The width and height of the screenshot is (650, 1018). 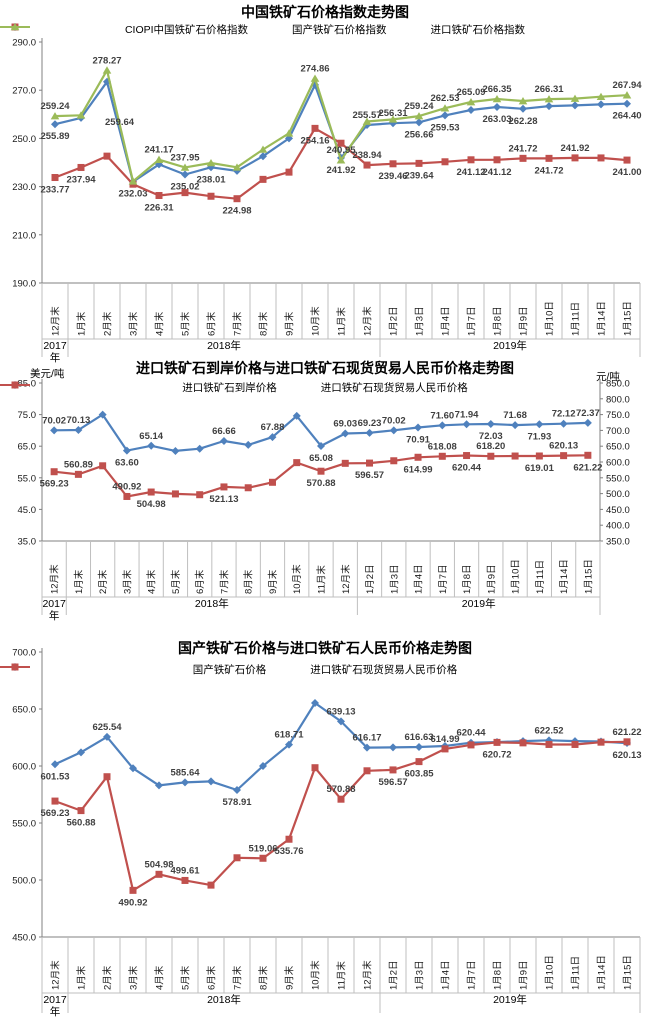 What do you see at coordinates (151, 436) in the screenshot?
I see `data-label: 65.14` at bounding box center [151, 436].